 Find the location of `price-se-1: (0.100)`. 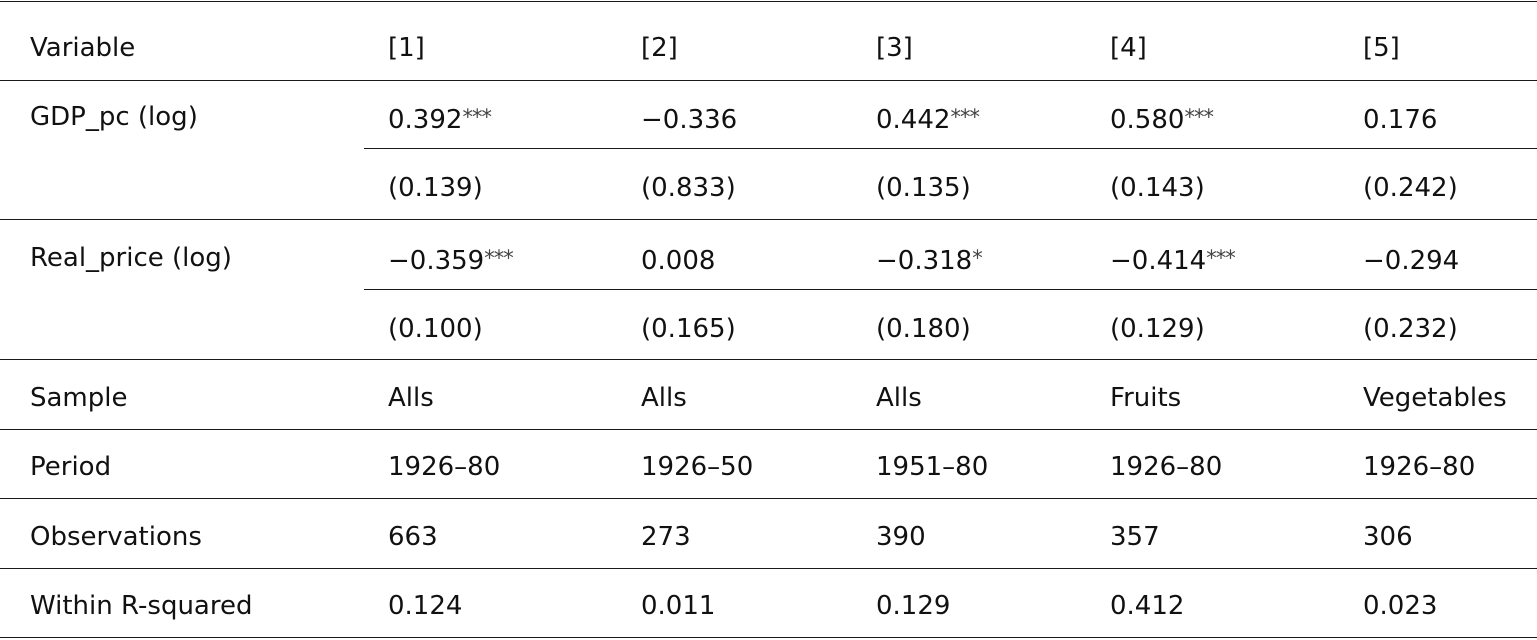

price-se-1: (0.100) is located at coordinates (435, 329).